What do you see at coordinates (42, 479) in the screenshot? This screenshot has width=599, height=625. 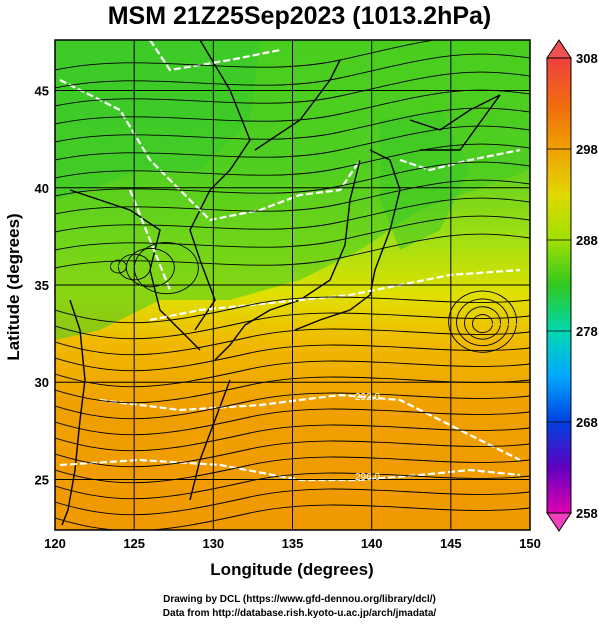 I see `y-tick-label: 25` at bounding box center [42, 479].